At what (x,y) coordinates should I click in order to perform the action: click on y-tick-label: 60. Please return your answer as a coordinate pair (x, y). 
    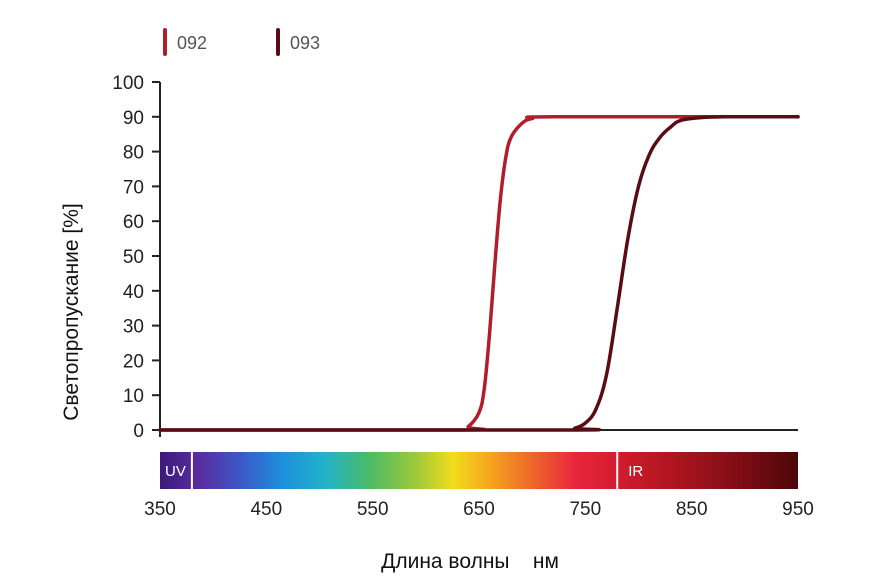
    Looking at the image, I should click on (133, 222).